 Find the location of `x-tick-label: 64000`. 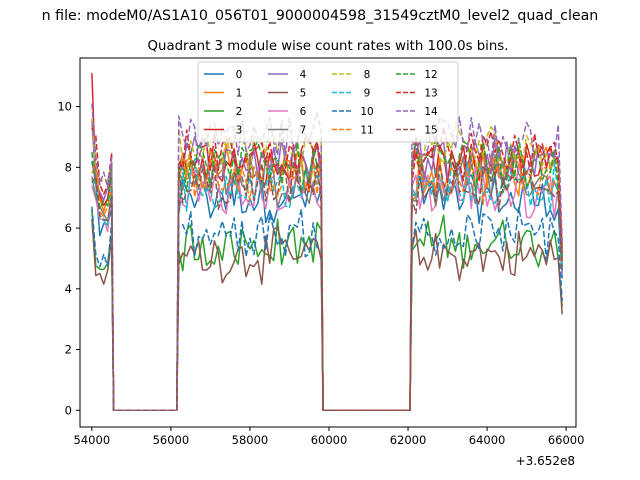

x-tick-label: 64000 is located at coordinates (487, 440).